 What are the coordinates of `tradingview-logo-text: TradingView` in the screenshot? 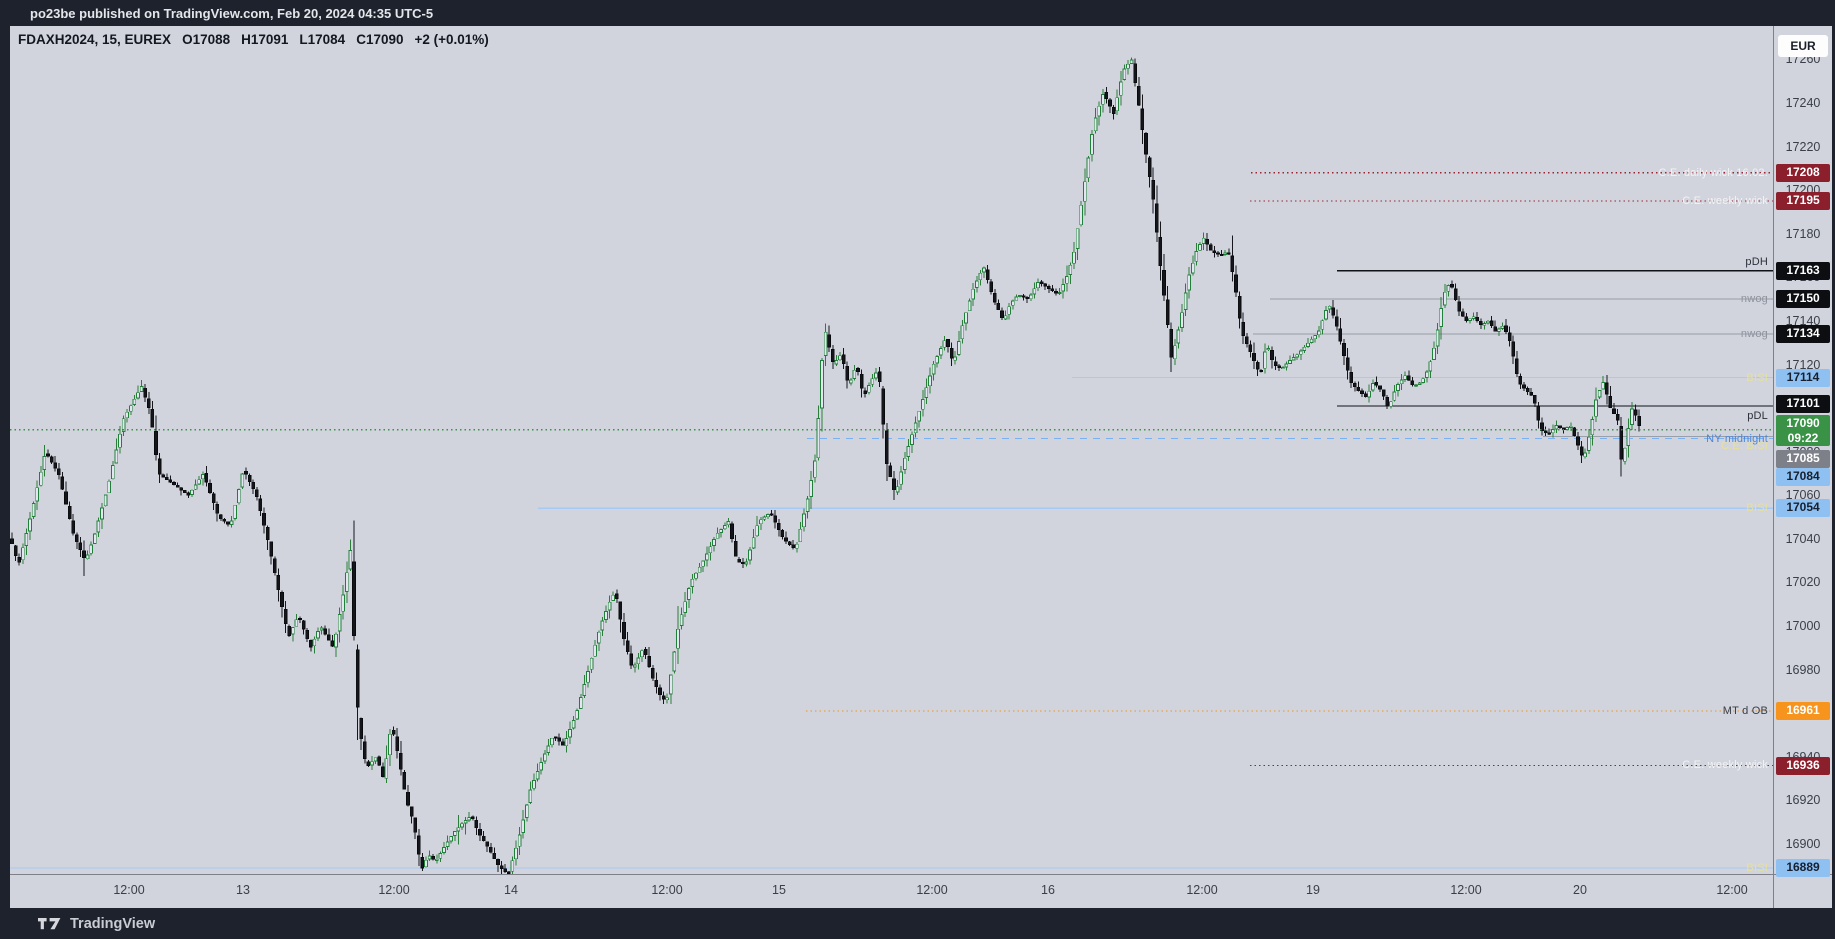 It's located at (113, 923).